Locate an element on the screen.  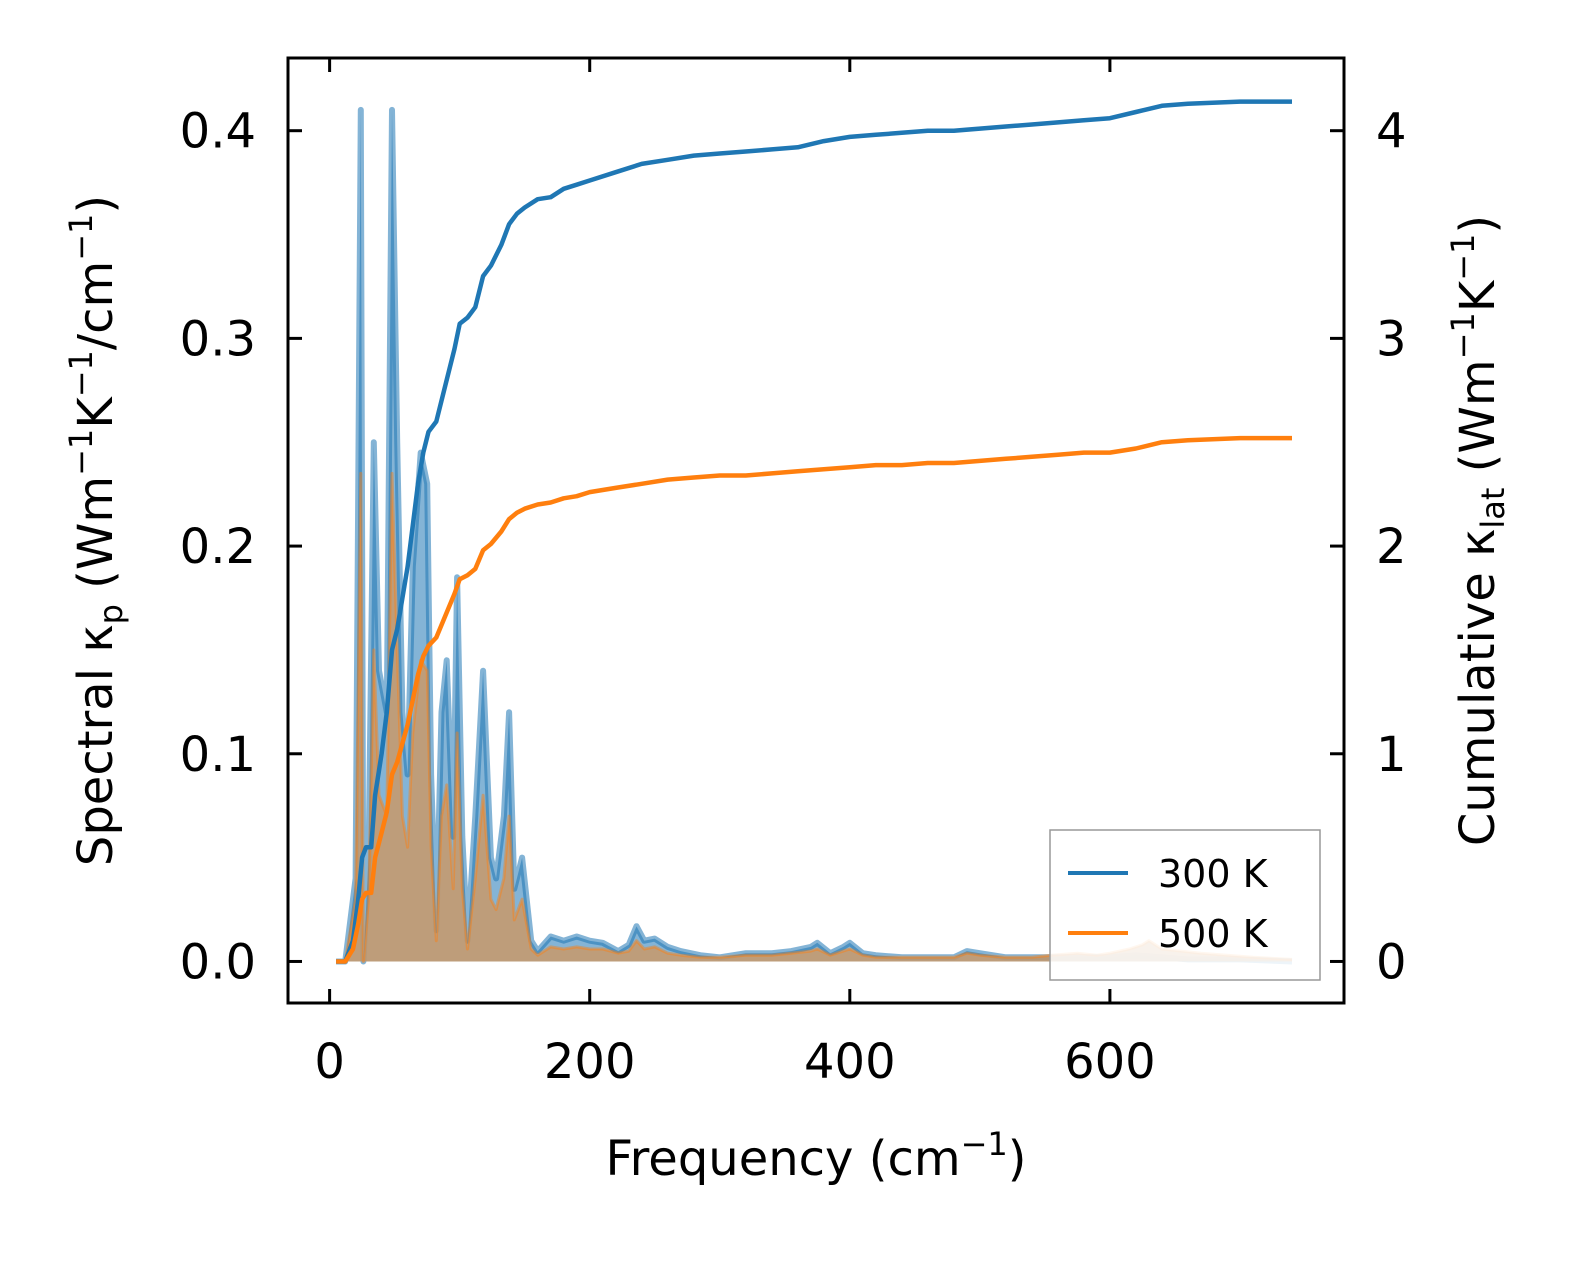
y-right-tick-label: 0 is located at coordinates (1391, 962).